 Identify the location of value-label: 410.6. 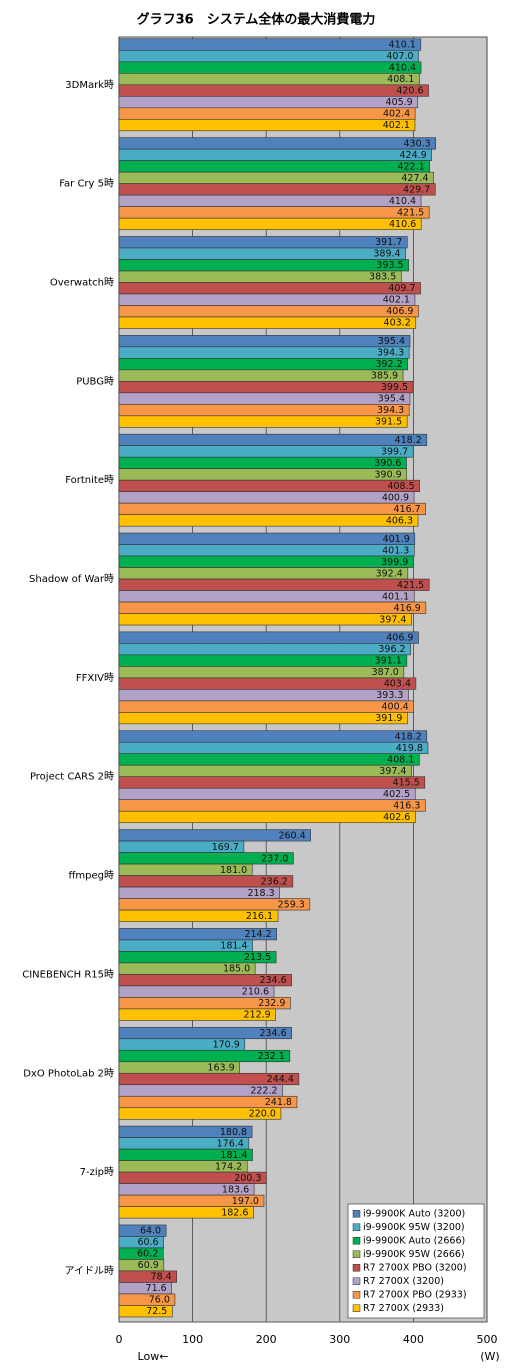
(402, 224).